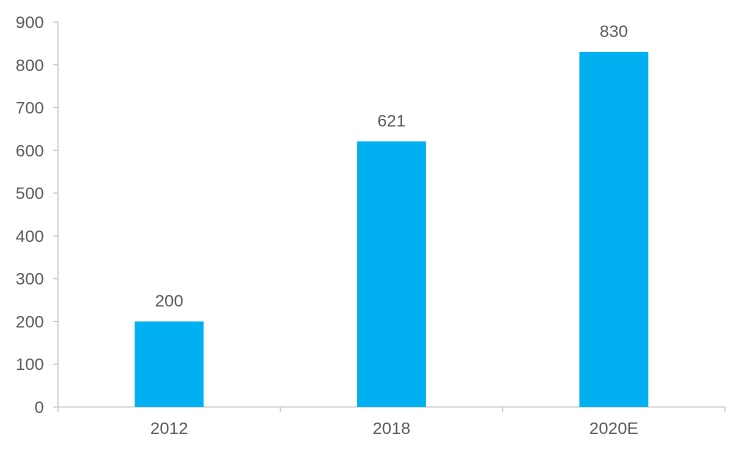 The width and height of the screenshot is (750, 455). Describe the element at coordinates (392, 428) in the screenshot. I see `x-tick-label: 2018` at that location.